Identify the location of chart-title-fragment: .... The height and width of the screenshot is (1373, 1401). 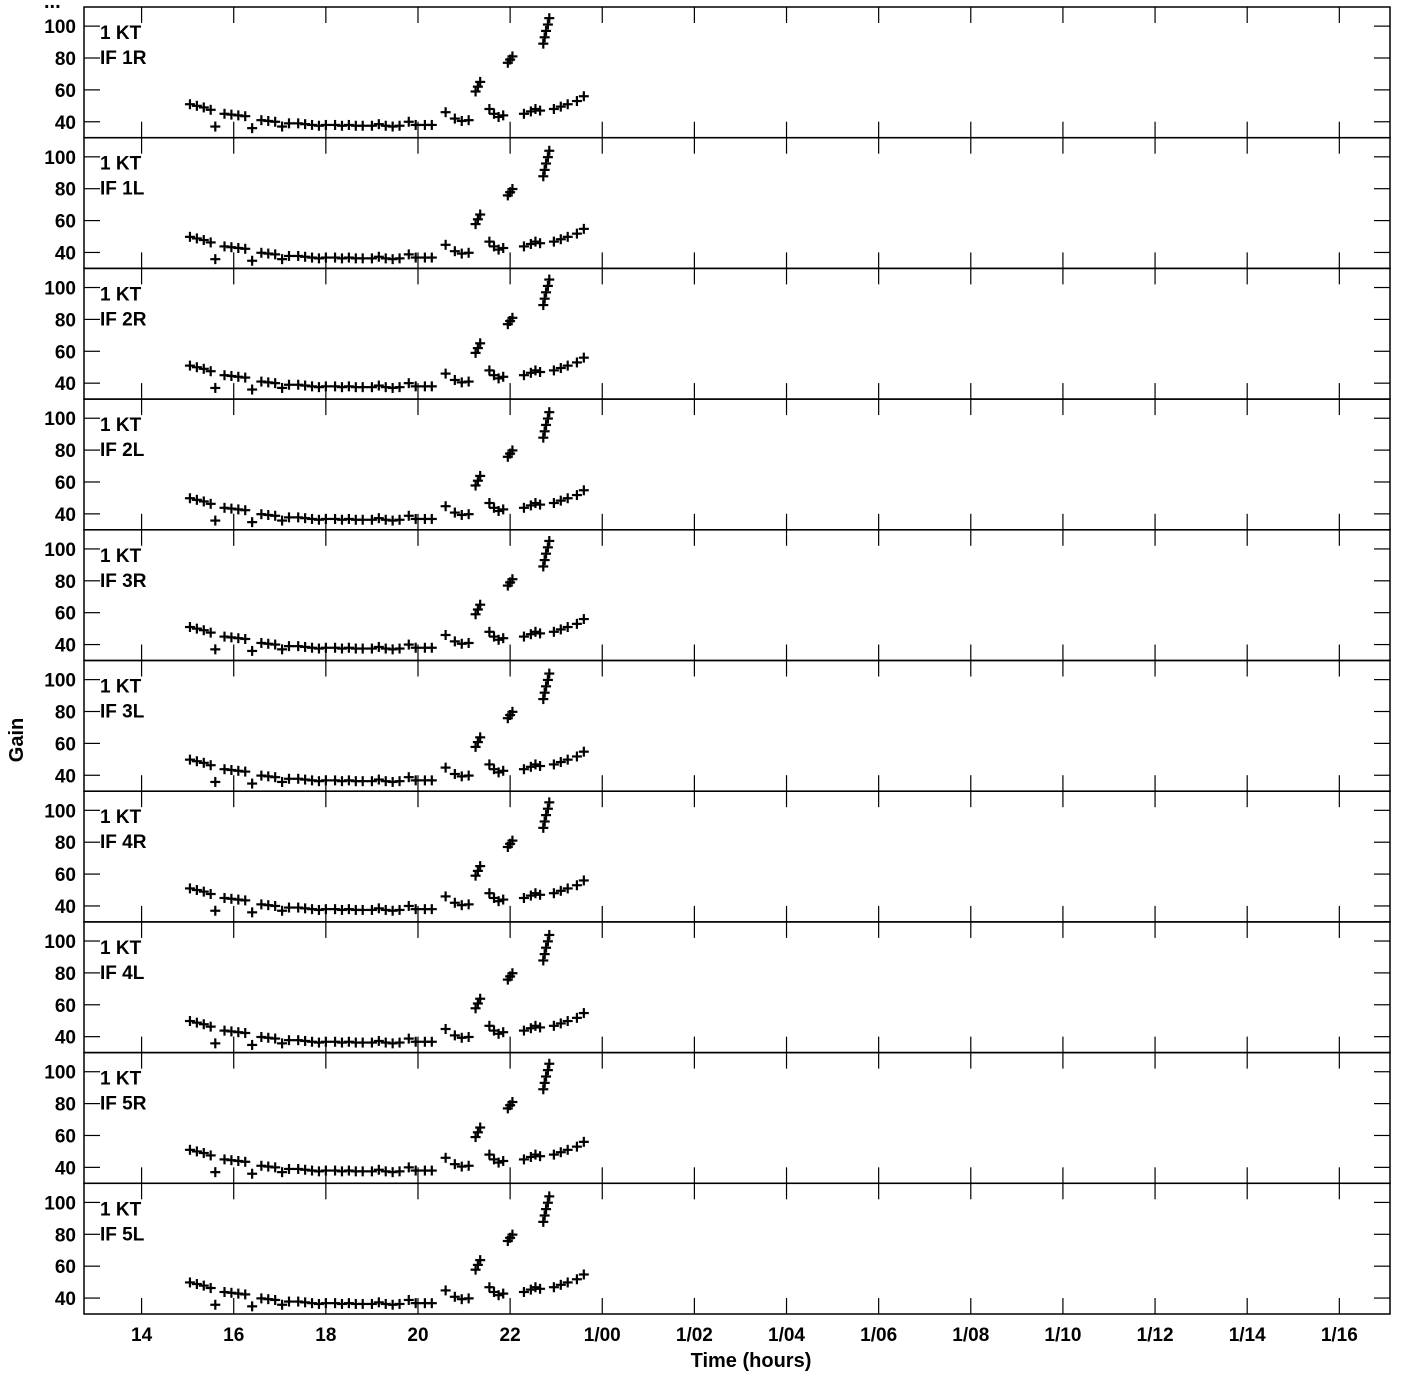
(52, 6).